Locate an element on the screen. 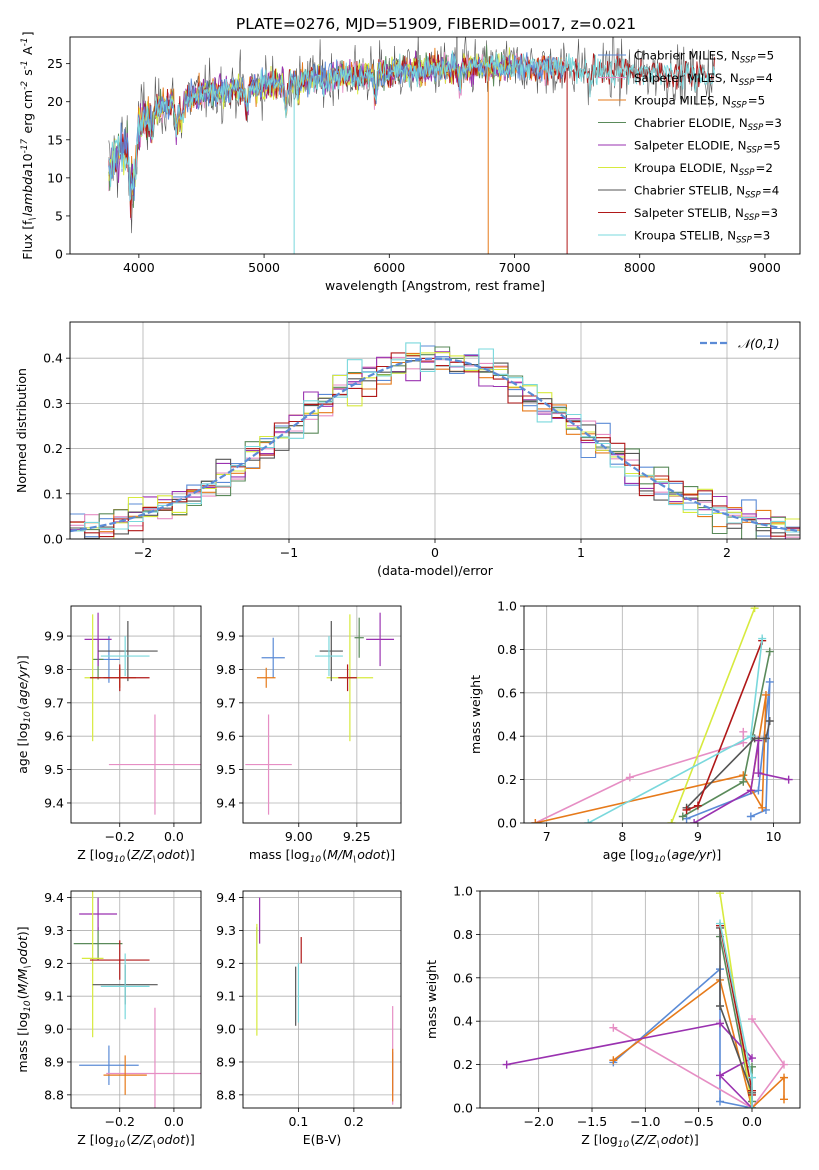 This screenshot has width=819, height=1170. age_vs_Z-plot-area is located at coordinates (142, 713).